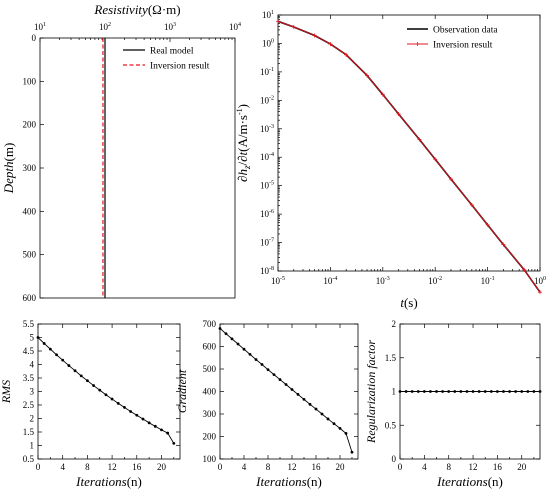 The height and width of the screenshot is (500, 550). What do you see at coordinates (182, 391) in the screenshot?
I see `y-axis-label: Gradient` at bounding box center [182, 391].